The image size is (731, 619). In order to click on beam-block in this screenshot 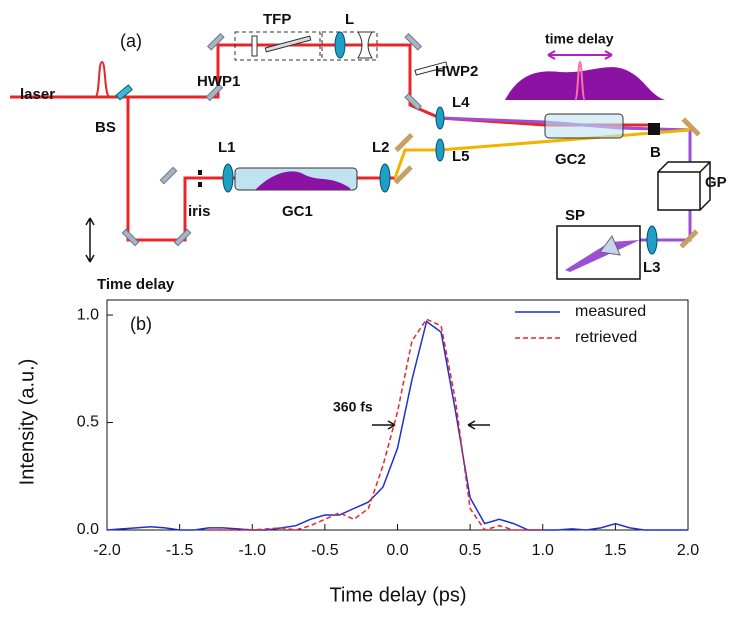, I will do `click(654, 129)`.